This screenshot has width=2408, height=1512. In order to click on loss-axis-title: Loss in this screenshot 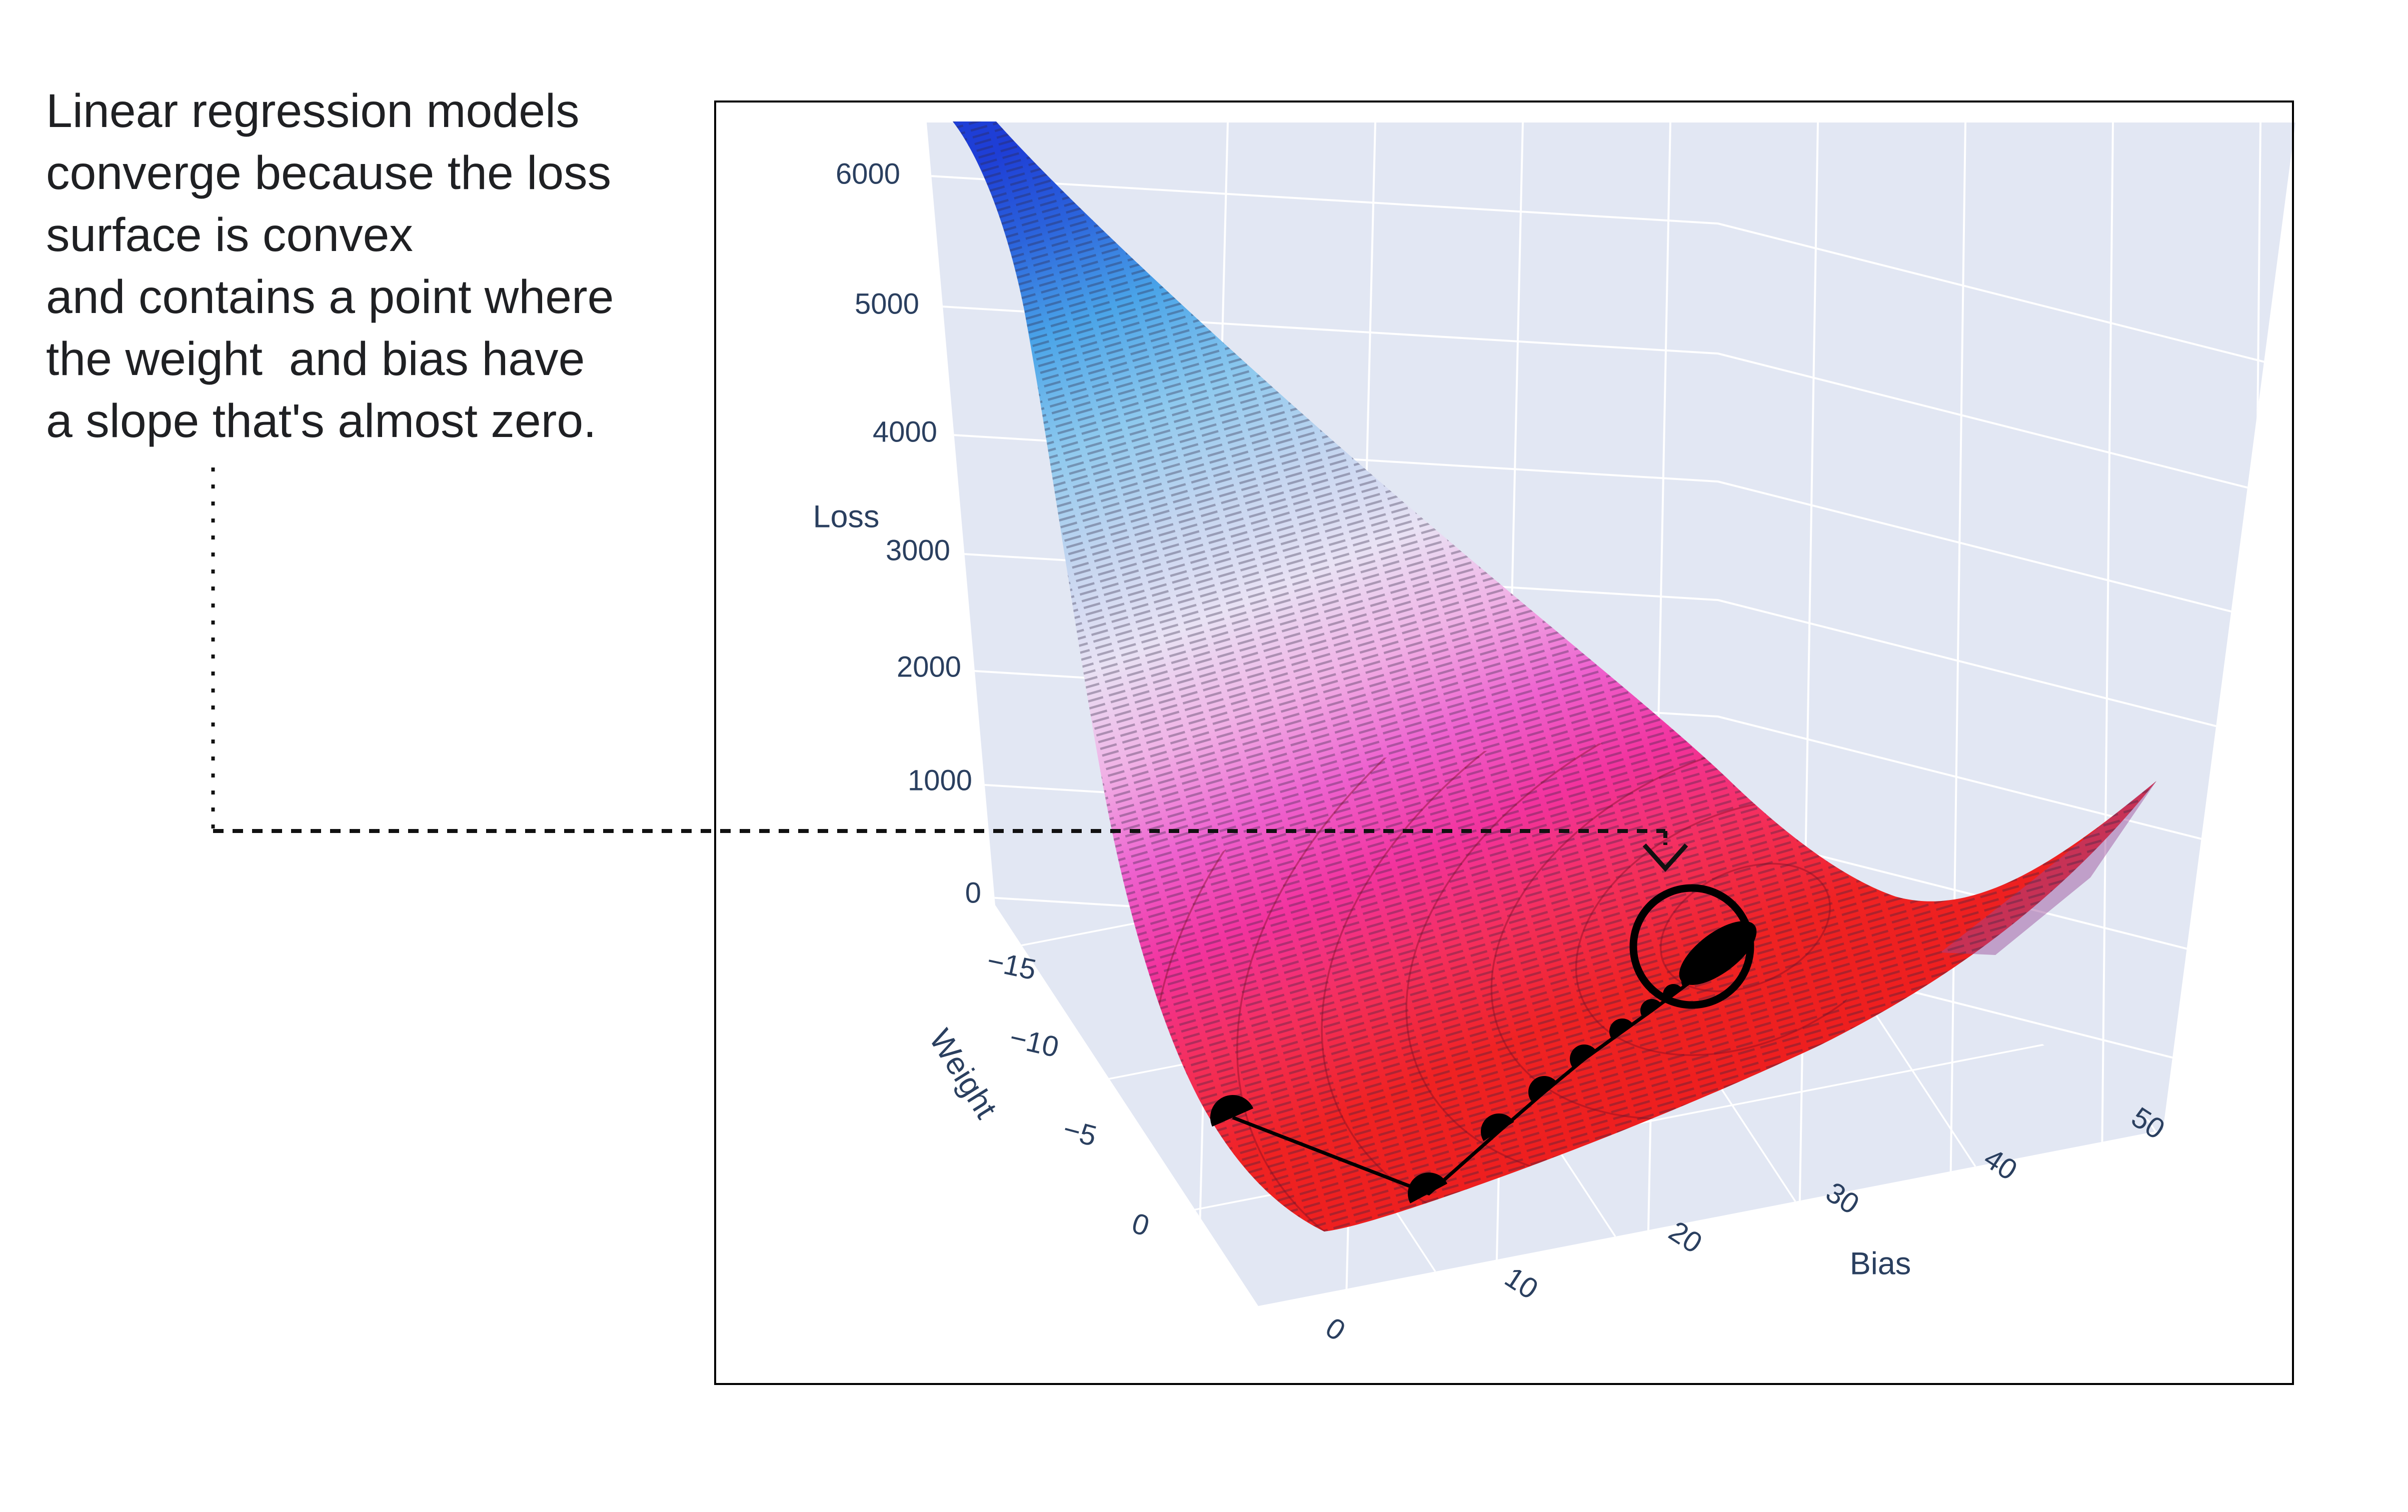, I will do `click(846, 517)`.